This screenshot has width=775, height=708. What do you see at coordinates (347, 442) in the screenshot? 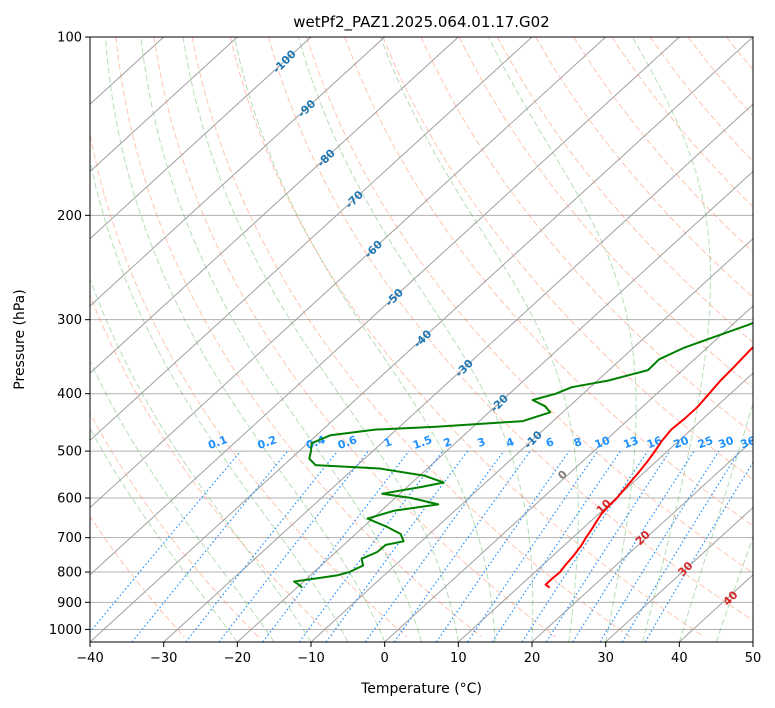
I see `mixing-ratio-label: 0.6` at bounding box center [347, 442].